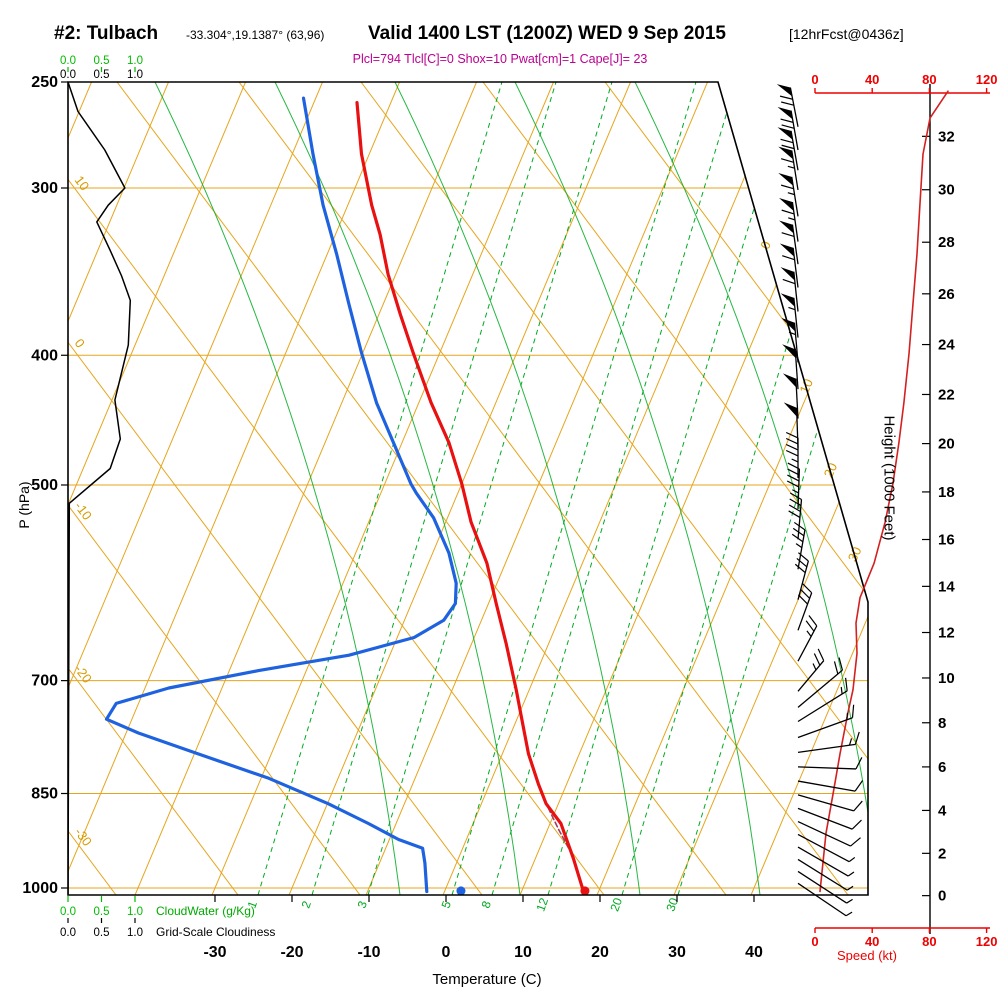 Image resolution: width=1000 pixels, height=1000 pixels. I want to click on wind-speed-line, so click(884, 491).